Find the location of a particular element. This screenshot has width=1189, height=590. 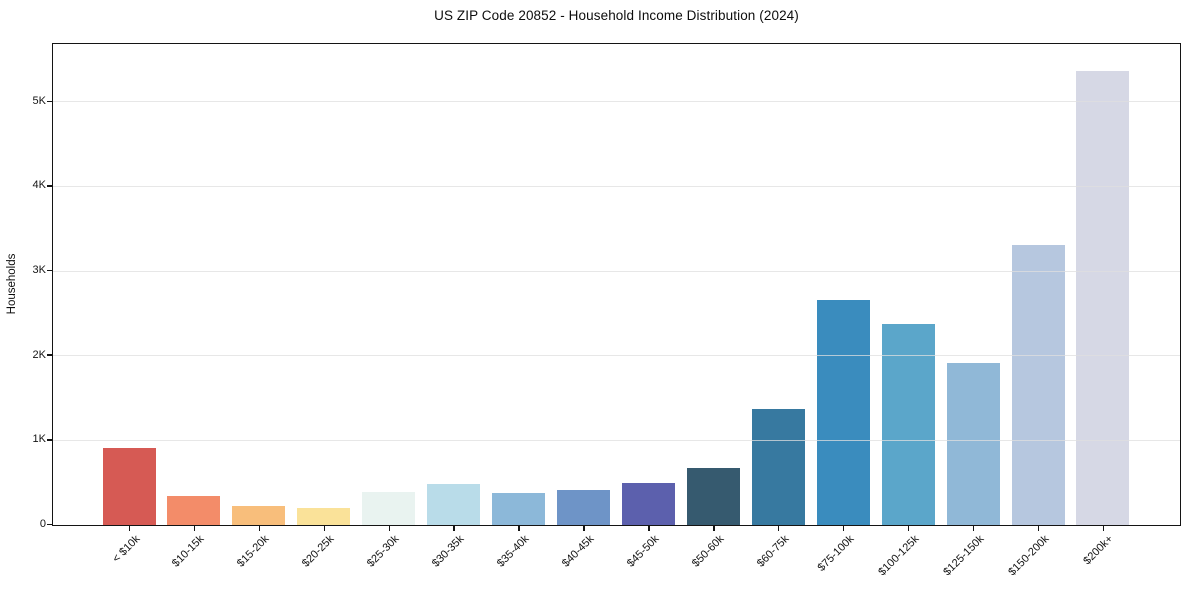

gridline-1K is located at coordinates (616, 440).